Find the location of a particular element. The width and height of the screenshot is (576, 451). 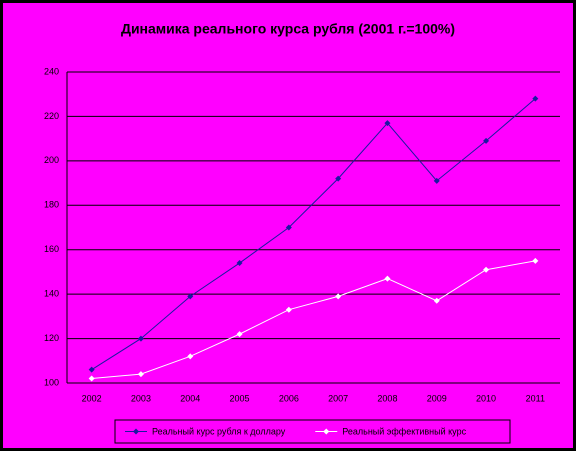

y-tick-label: 160 is located at coordinates (51, 249).